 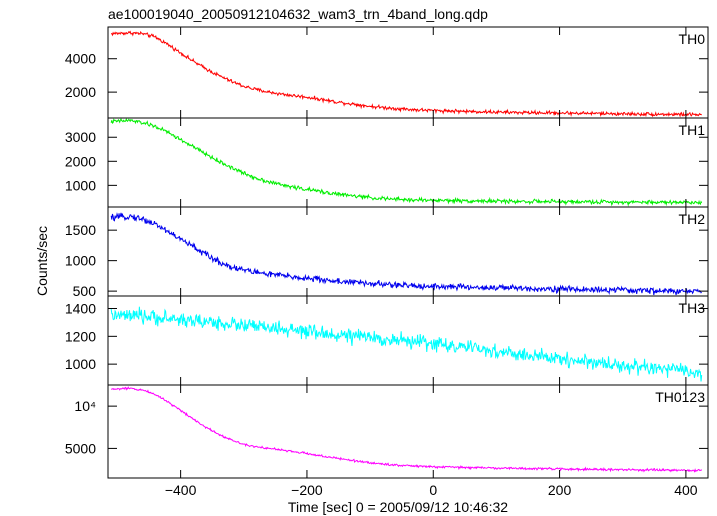 What do you see at coordinates (398, 507) in the screenshot?
I see `x-axis-label: Time [sec] 0 = 2005/09/12 10:46:32` at bounding box center [398, 507].